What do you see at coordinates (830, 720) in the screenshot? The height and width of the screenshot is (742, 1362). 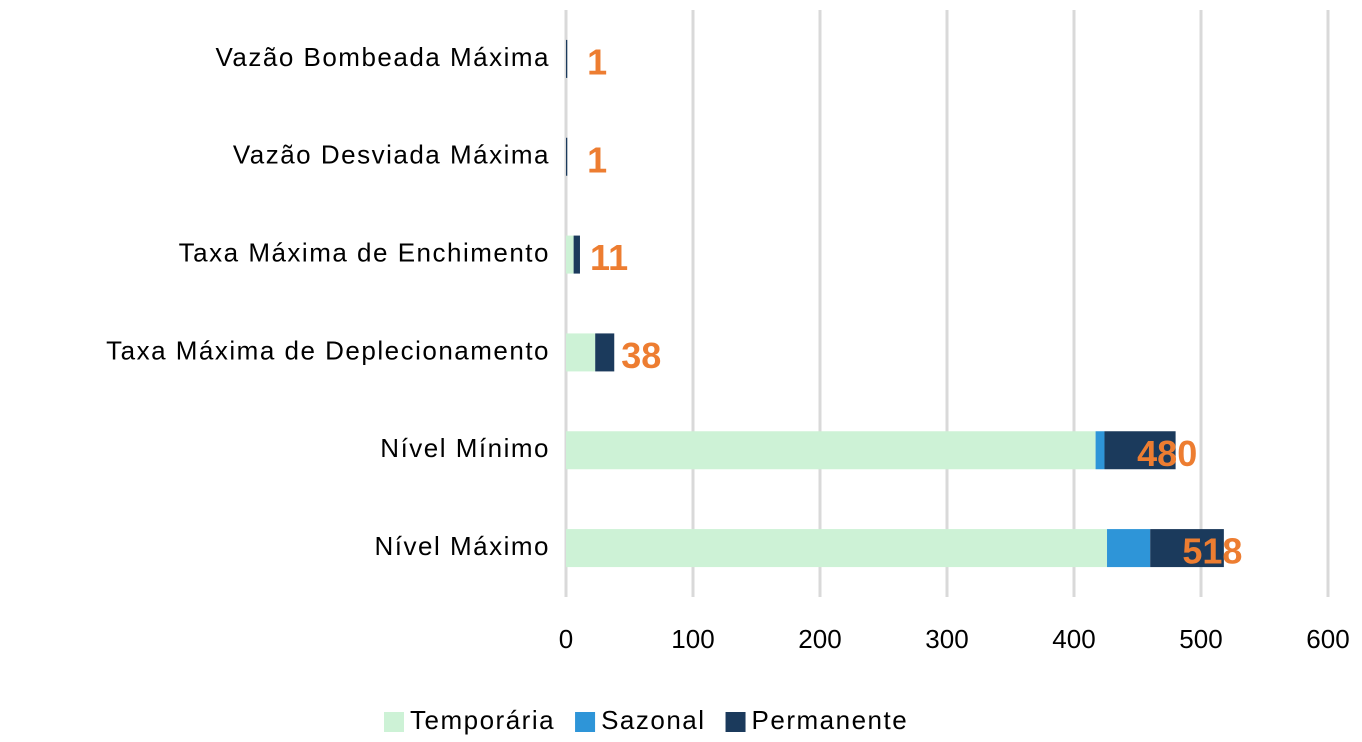 I see `legend-label: Permanente` at bounding box center [830, 720].